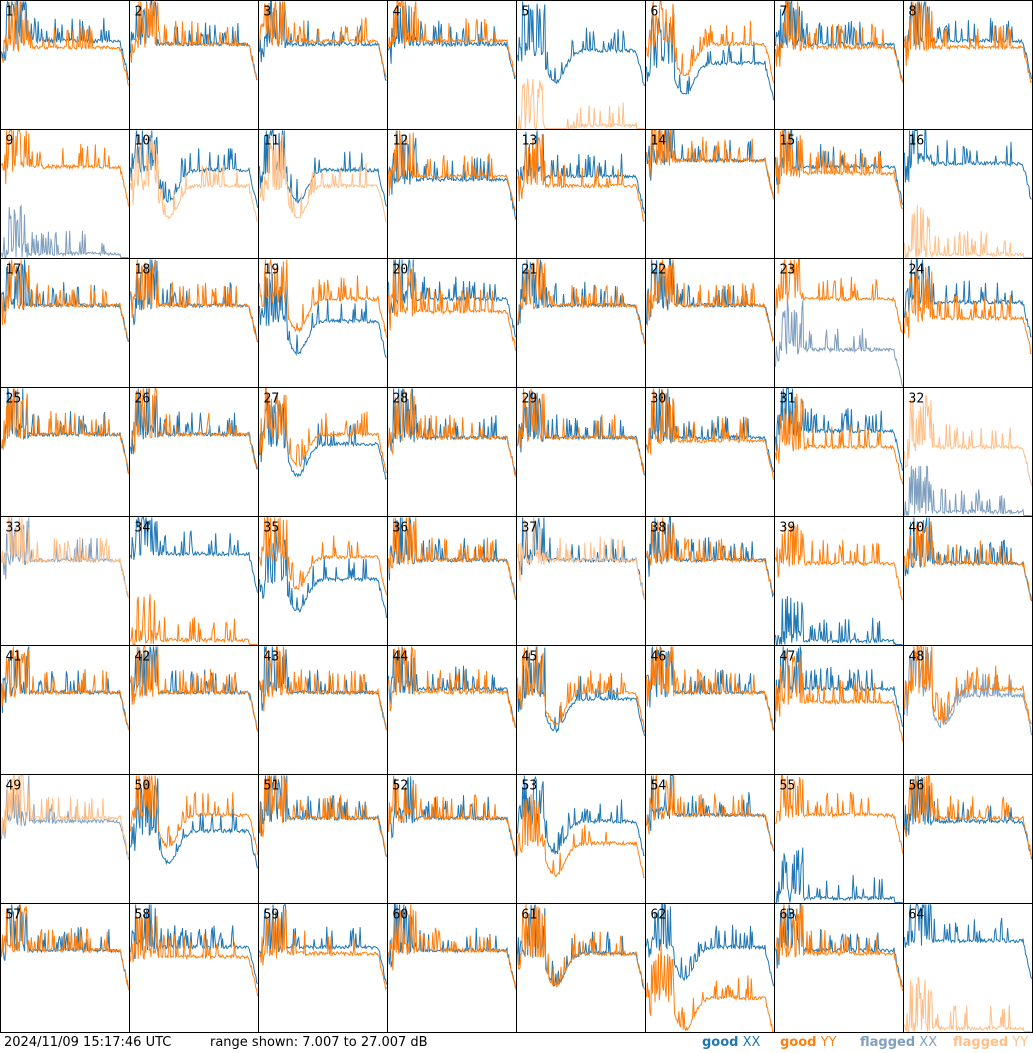  What do you see at coordinates (917, 657) in the screenshot?
I see `panel-label: 48` at bounding box center [917, 657].